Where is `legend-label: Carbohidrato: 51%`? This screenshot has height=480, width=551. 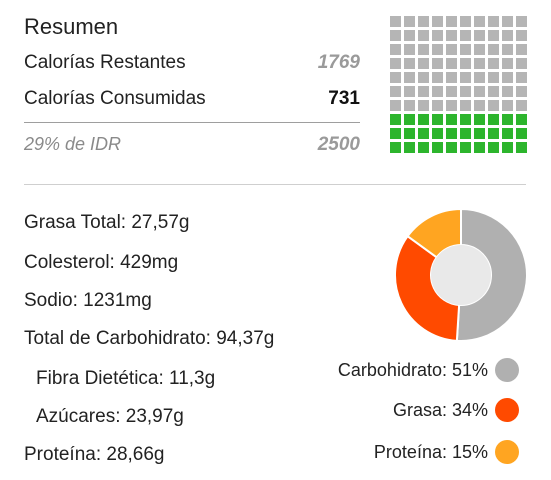 legend-label: Carbohidrato: 51% is located at coordinates (412, 370).